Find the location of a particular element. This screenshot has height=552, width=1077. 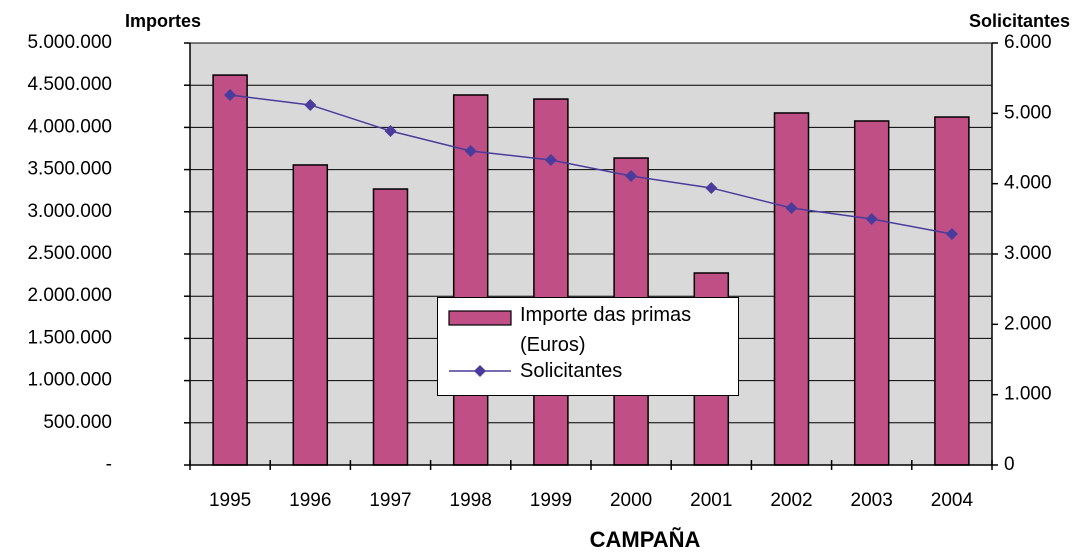

y-tick-label: 4.500.000 is located at coordinates (69, 84).